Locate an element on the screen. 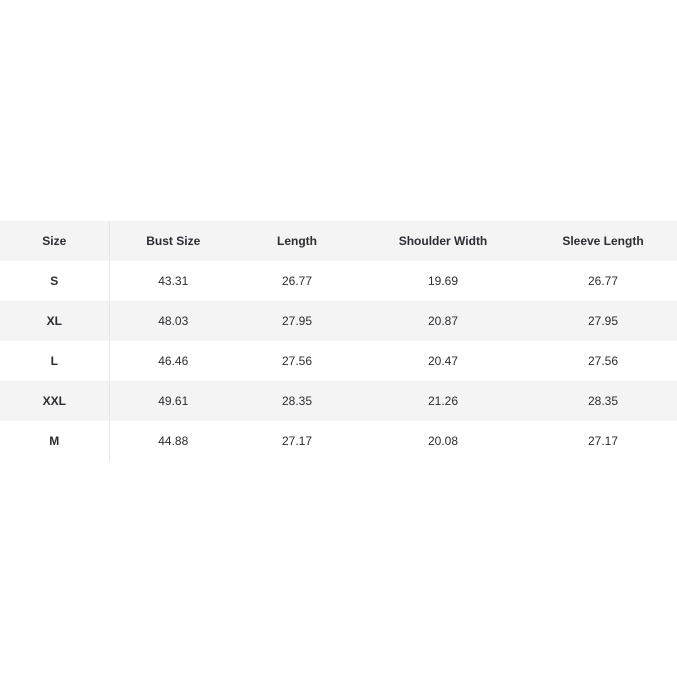  header-sleeve-length: Sleeve Length is located at coordinates (603, 241).